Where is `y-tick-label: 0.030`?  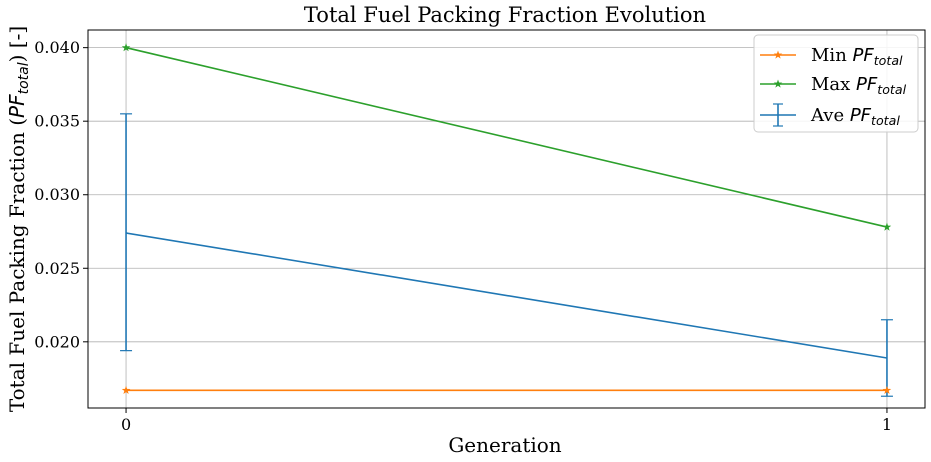
y-tick-label: 0.030 is located at coordinates (57, 194).